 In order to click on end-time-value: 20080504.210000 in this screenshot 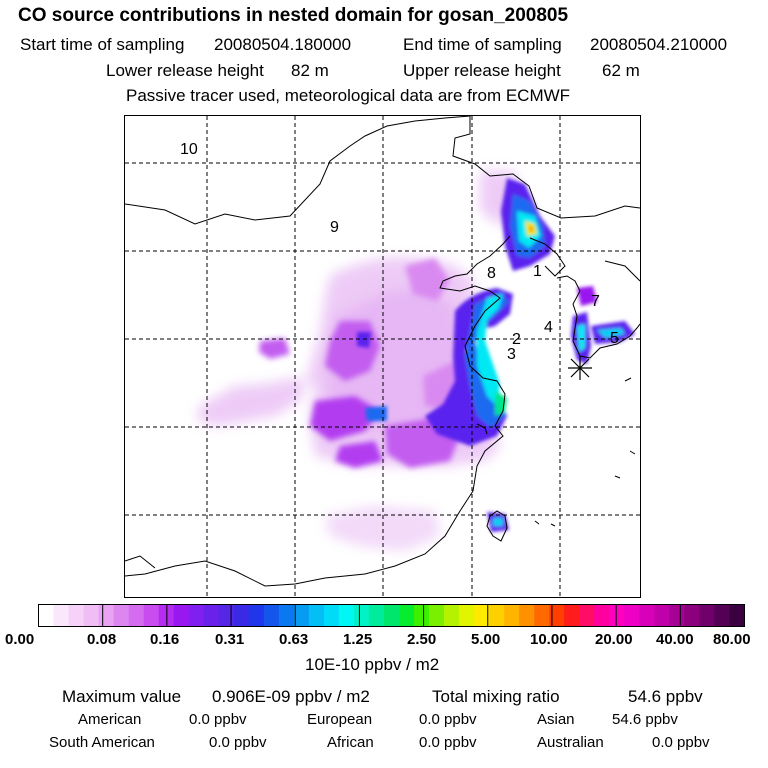, I will do `click(659, 44)`.